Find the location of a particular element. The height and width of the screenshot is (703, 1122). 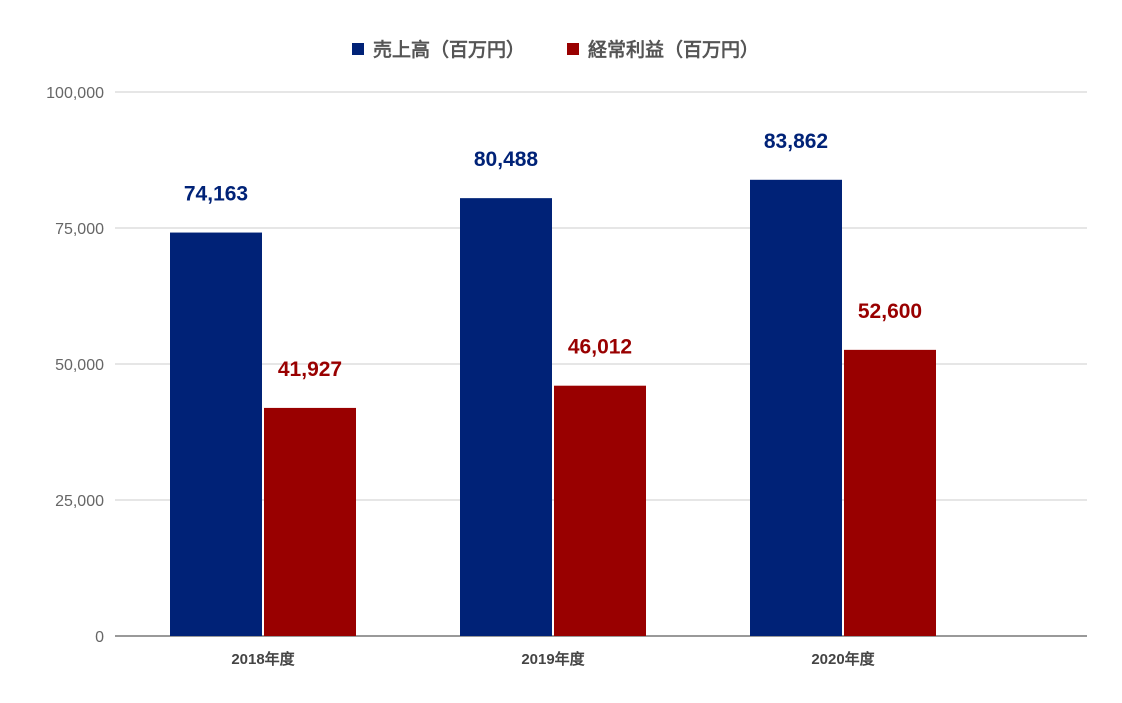

data-label: 80,488 is located at coordinates (506, 159).